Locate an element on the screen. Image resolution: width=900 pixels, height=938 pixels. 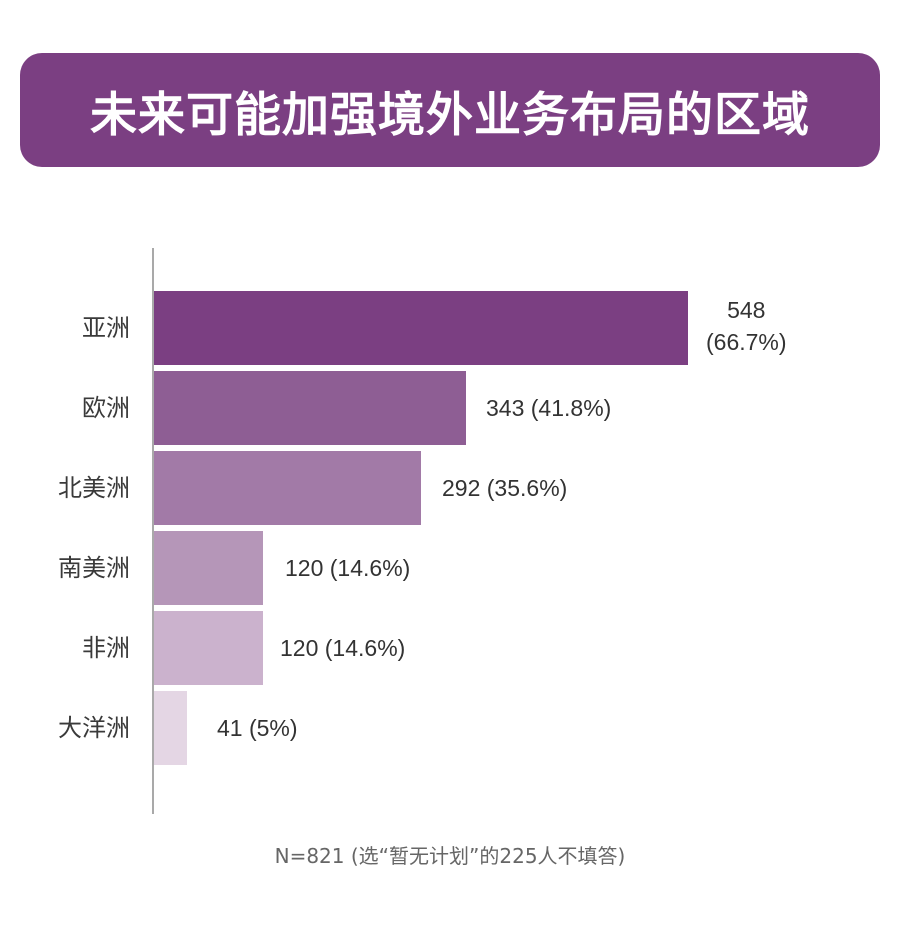
chart-title: 未来可能加强境外业务布局的区域 is located at coordinates (450, 115).